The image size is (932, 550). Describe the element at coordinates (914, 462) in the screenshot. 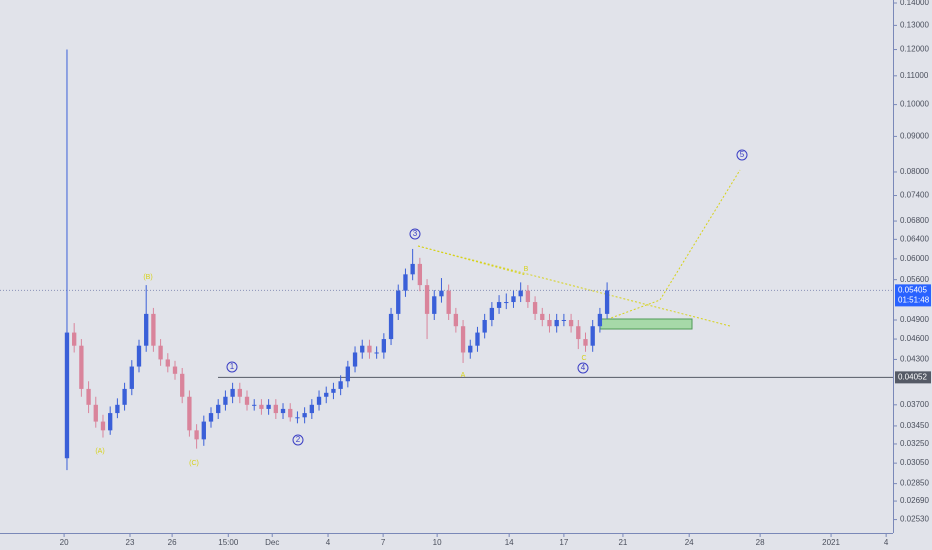

I see `y-tick-label: 0.03050` at that location.